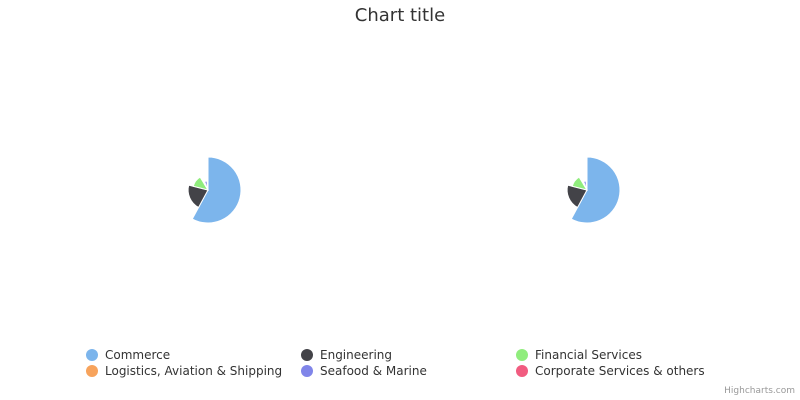 Image resolution: width=800 pixels, height=400 pixels. I want to click on legend-marker-seafood-marine, so click(307, 371).